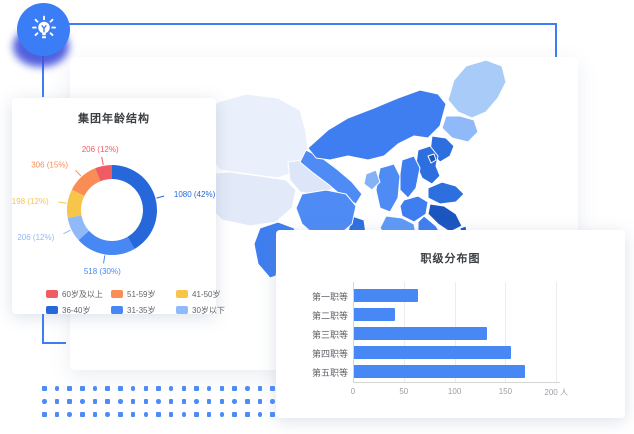 This screenshot has width=634, height=434. What do you see at coordinates (432, 158) in the screenshot?
I see `province-beijing` at bounding box center [432, 158].